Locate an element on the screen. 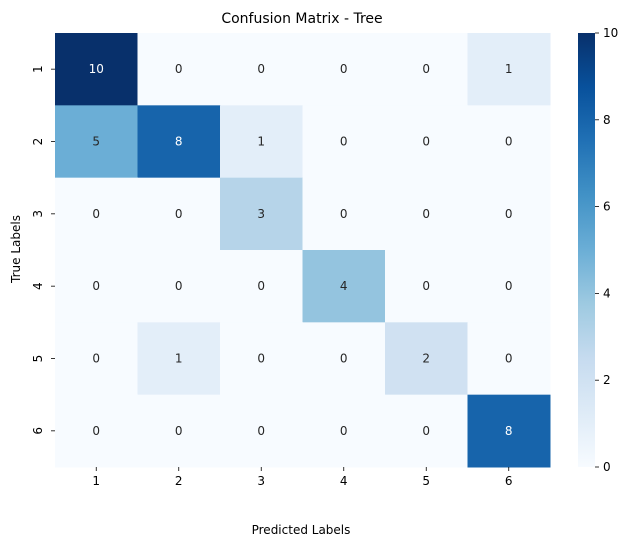 This screenshot has height=547, width=640. y-tick-label: 2 is located at coordinates (38, 142).